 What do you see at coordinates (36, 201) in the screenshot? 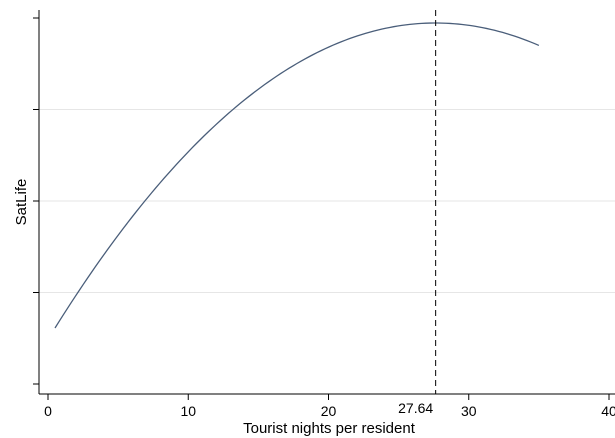
I see `y-axis-ticks` at bounding box center [36, 201].